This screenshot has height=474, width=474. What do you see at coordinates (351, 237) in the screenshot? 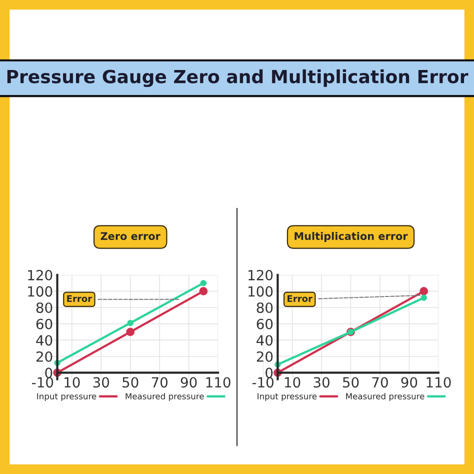
I see `chart-title: Multiplication error` at bounding box center [351, 237].